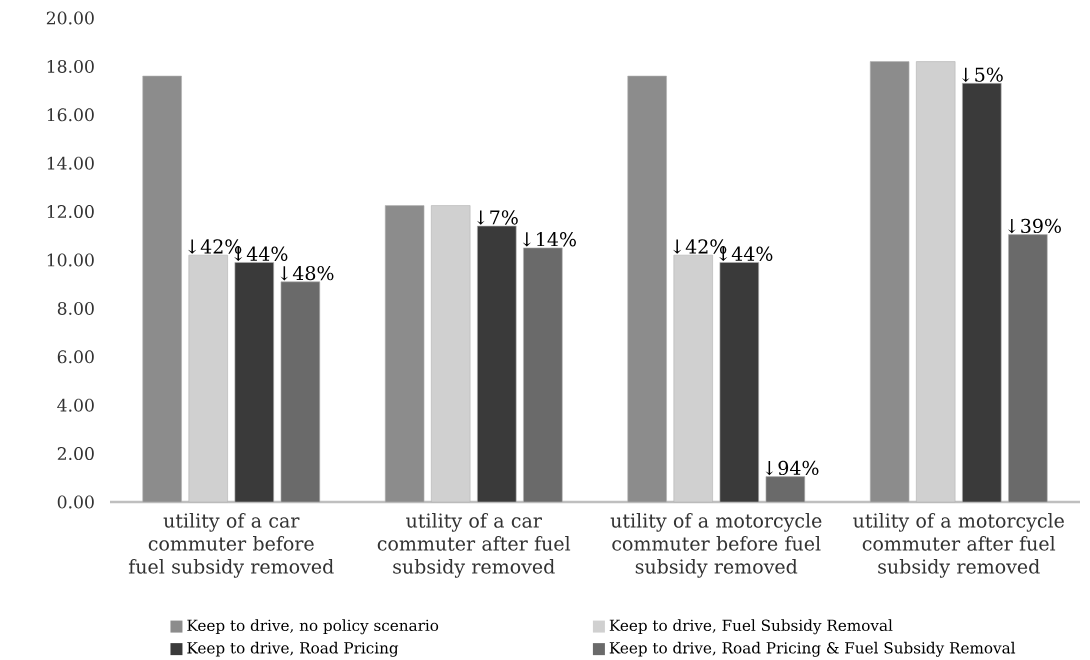 The width and height of the screenshot is (1090, 660). Describe the element at coordinates (751, 627) in the screenshot. I see `legend-label: Keep to drive, Fuel Subsidy Removal` at that location.